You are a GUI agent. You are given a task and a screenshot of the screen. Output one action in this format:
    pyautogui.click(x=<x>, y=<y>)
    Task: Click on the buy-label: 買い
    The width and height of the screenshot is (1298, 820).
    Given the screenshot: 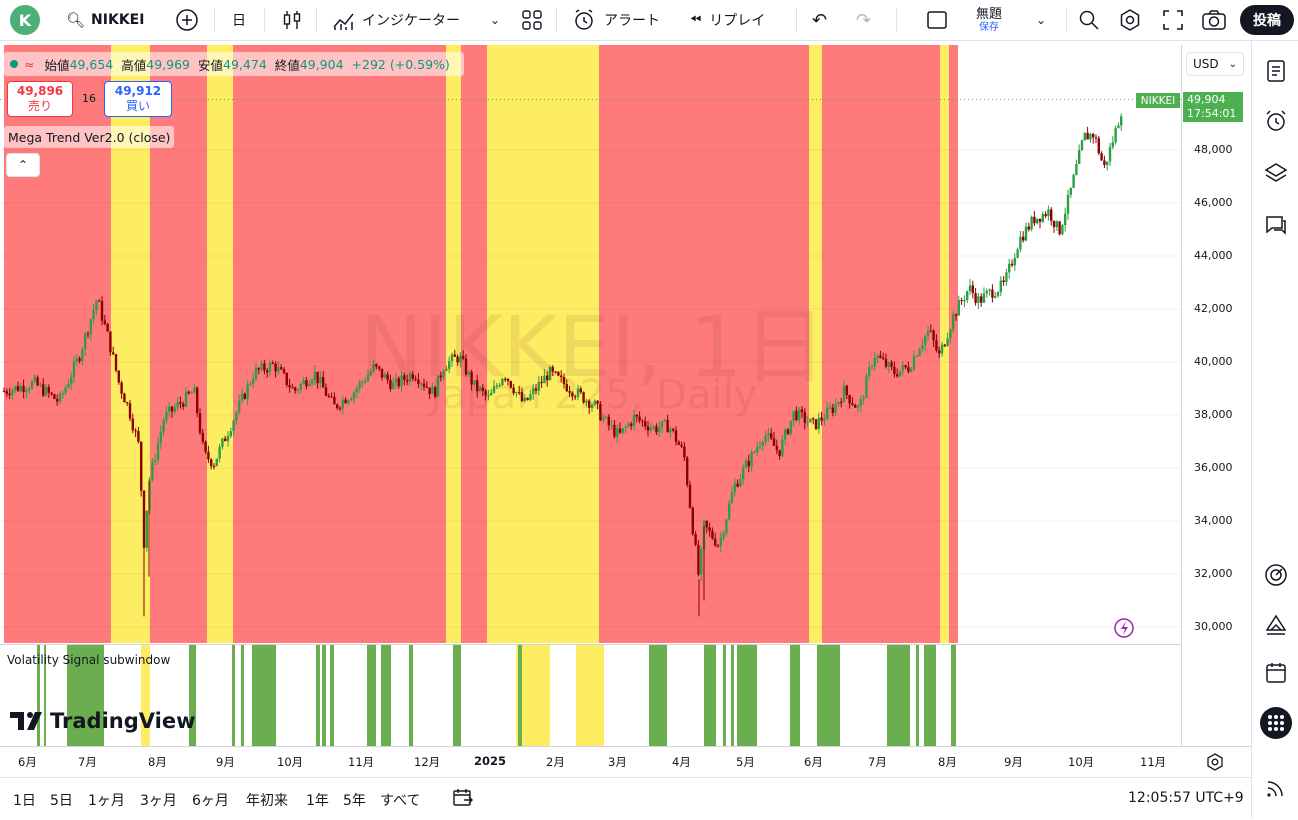 What is the action you would take?
    pyautogui.click(x=137, y=106)
    